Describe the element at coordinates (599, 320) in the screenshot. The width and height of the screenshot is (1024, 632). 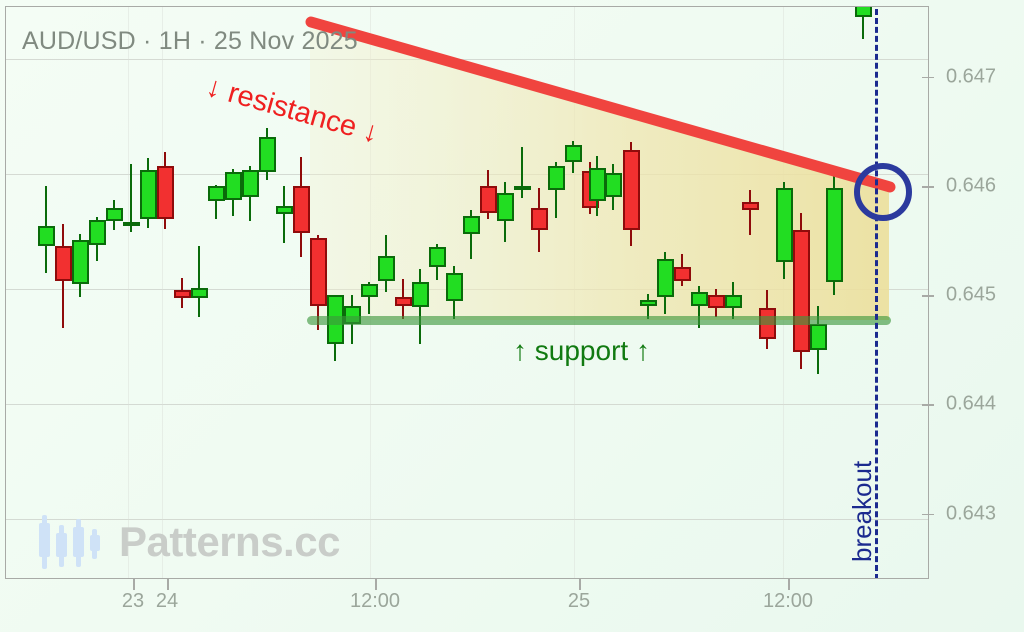
I see `support-trendline` at that location.